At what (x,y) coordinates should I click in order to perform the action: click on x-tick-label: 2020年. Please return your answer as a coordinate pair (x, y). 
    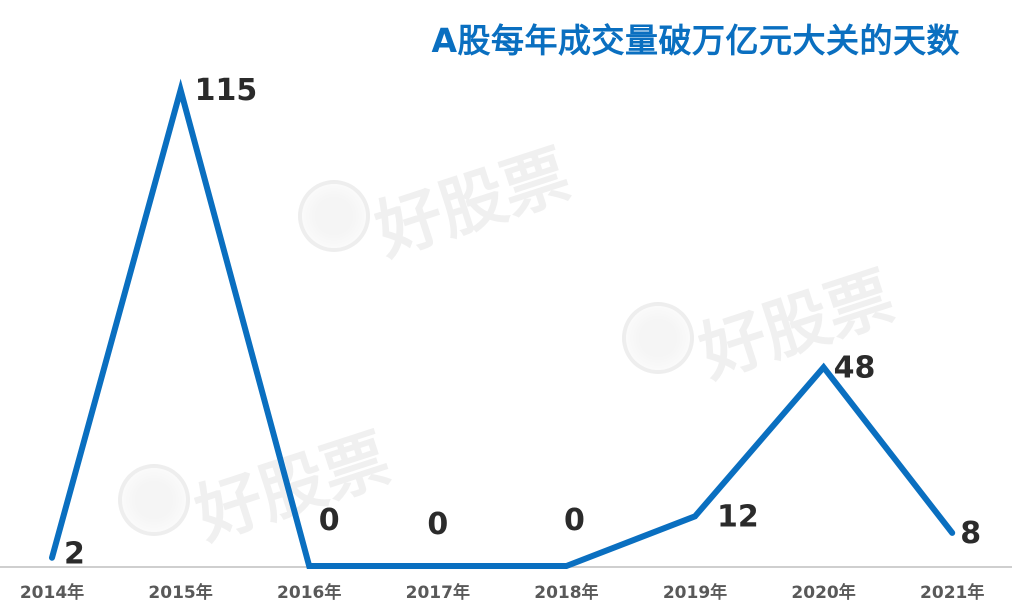
    Looking at the image, I should click on (823, 592).